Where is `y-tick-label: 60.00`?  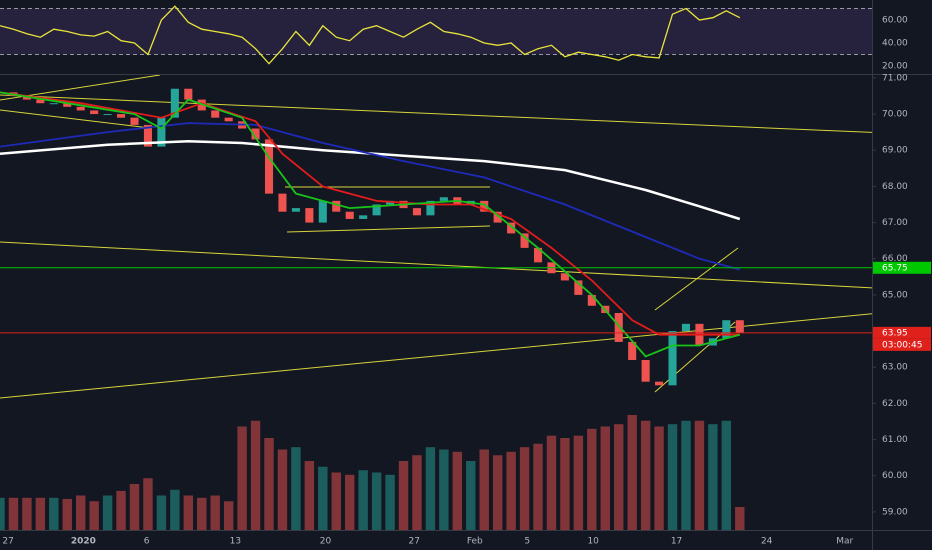
y-tick-label: 60.00 is located at coordinates (895, 476).